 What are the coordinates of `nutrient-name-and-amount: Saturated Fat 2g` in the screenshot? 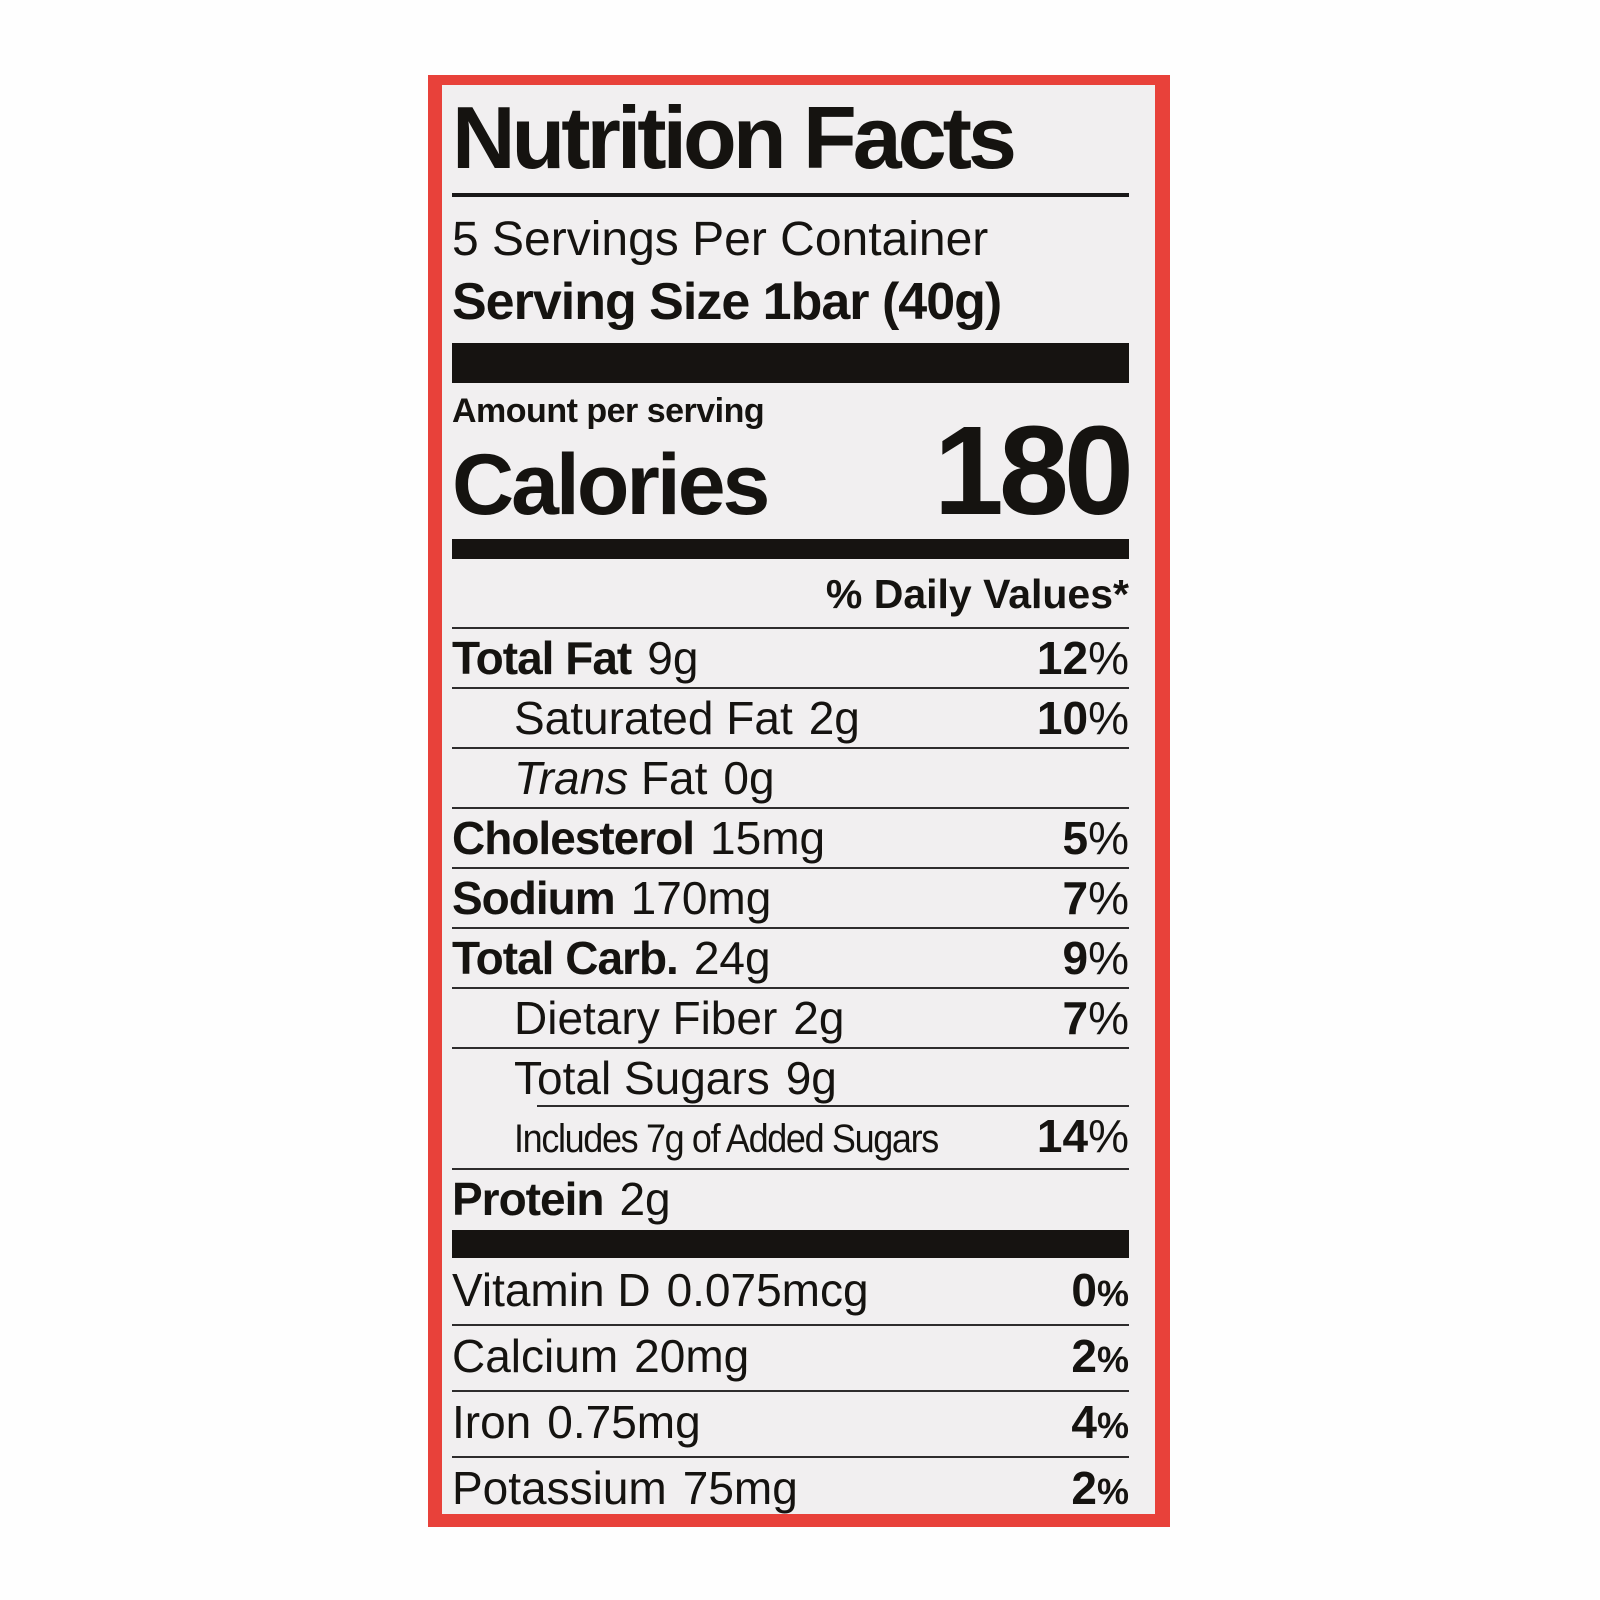 It's located at (687, 718).